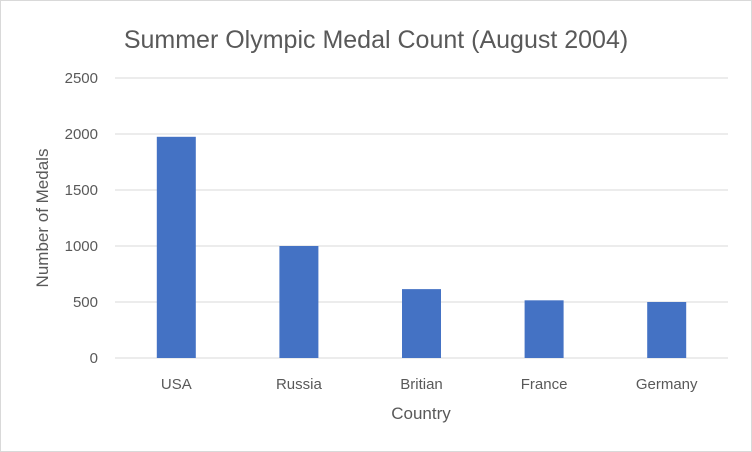  I want to click on x-tick-label: Germany, so click(667, 384).